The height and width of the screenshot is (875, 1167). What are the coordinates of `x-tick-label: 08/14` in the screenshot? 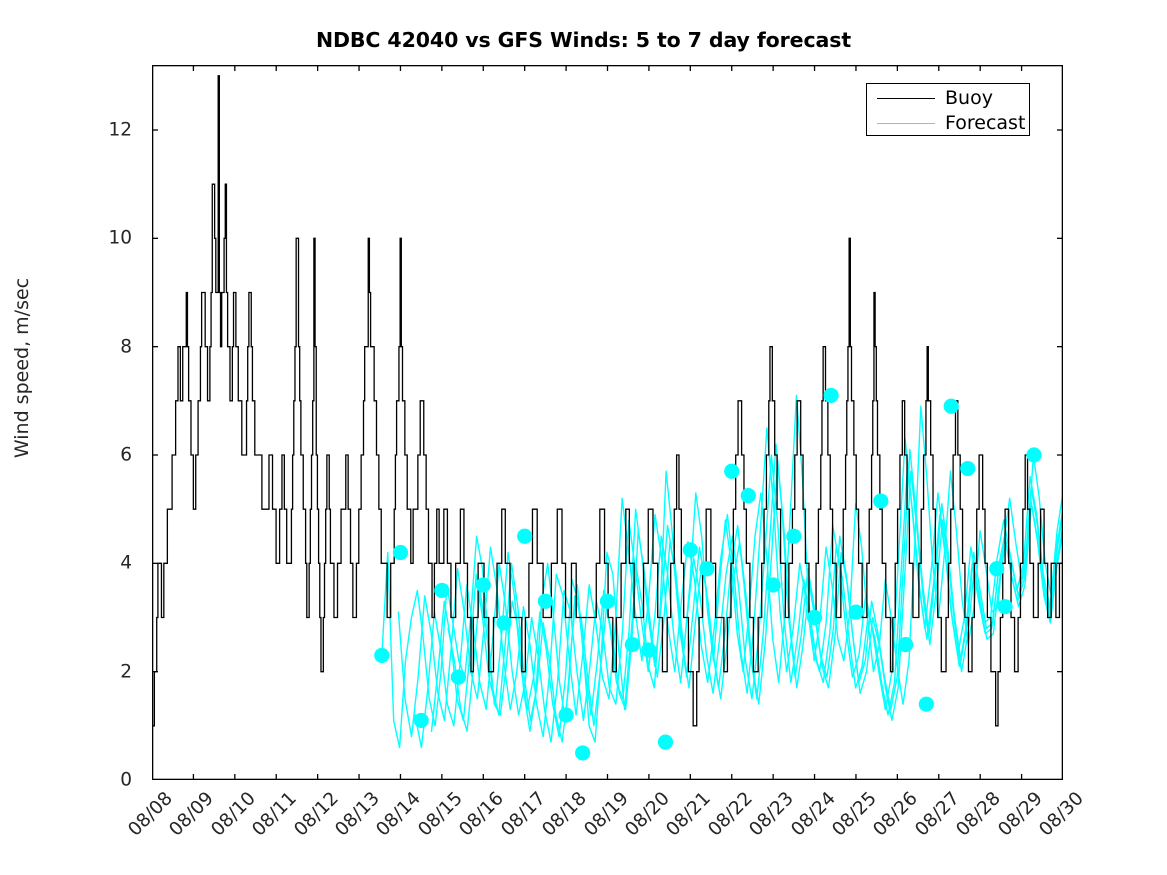 It's located at (399, 814).